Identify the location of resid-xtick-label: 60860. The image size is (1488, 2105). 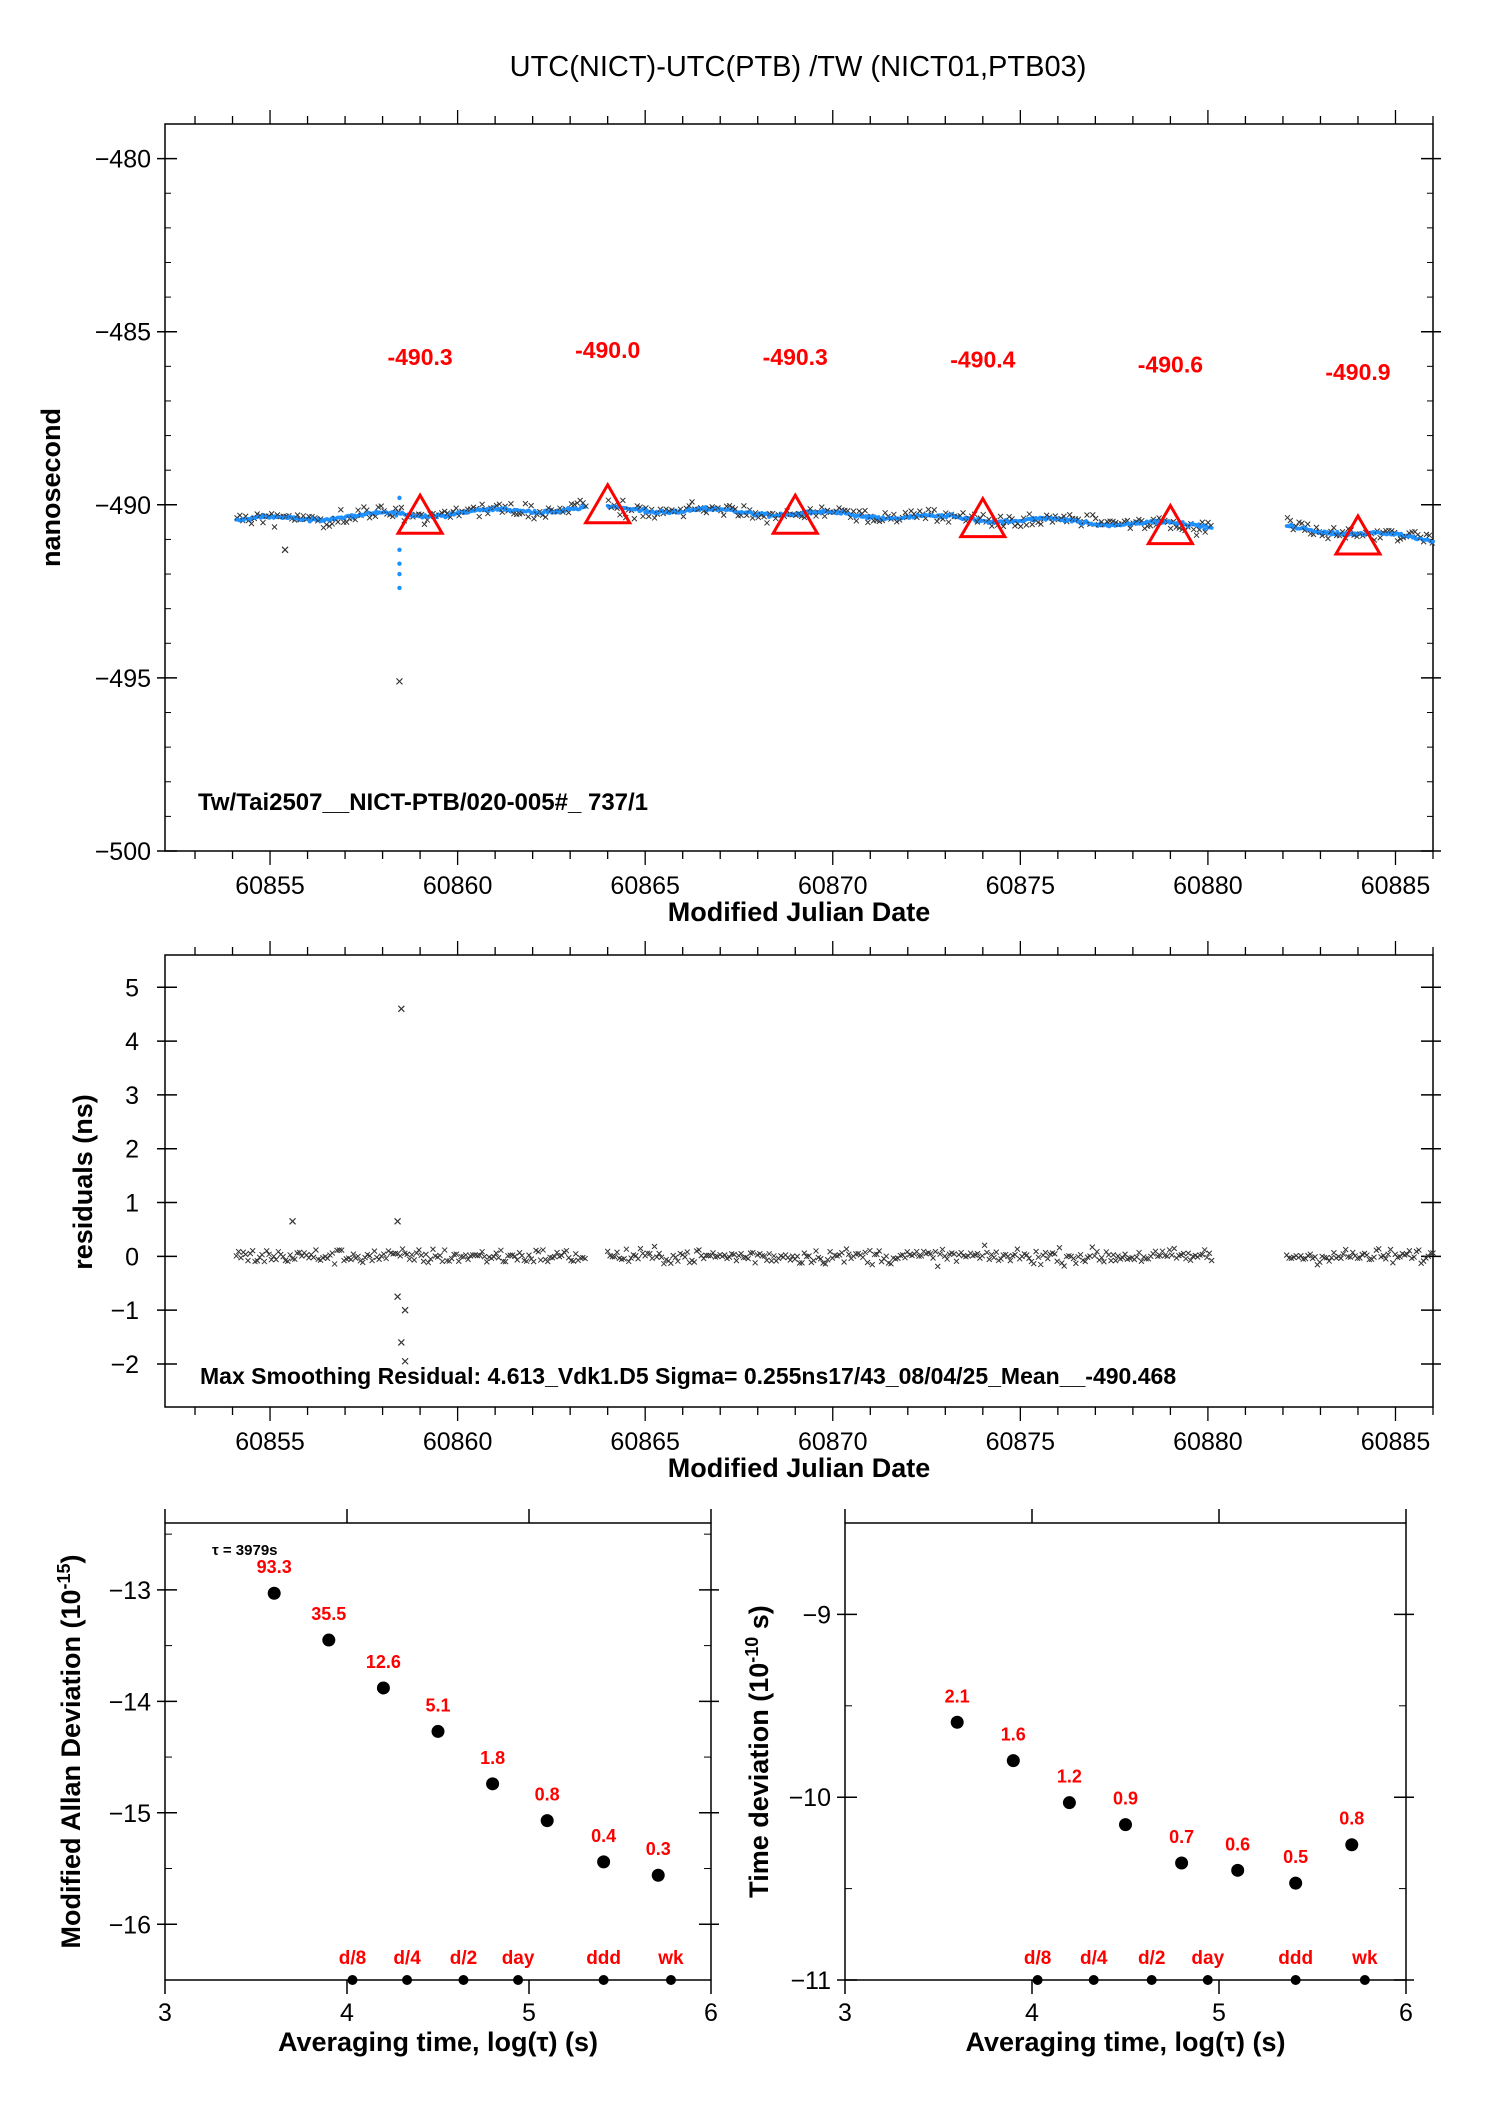
(458, 1442).